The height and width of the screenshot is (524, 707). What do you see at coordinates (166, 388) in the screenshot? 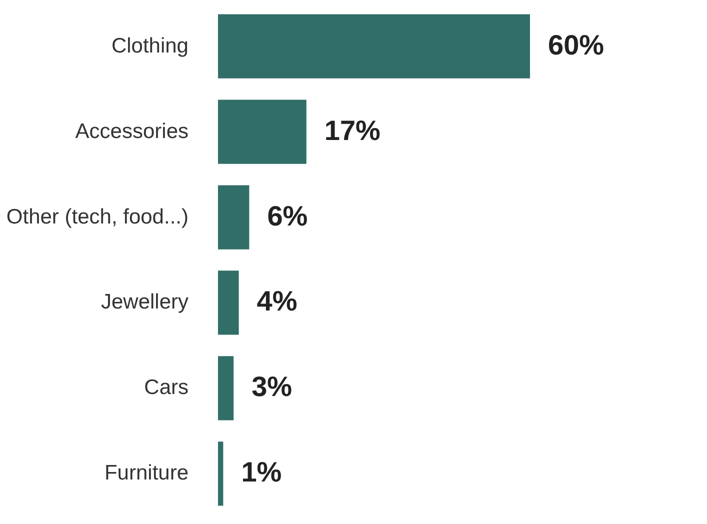
I see `y-tick-label: Cars` at bounding box center [166, 388].